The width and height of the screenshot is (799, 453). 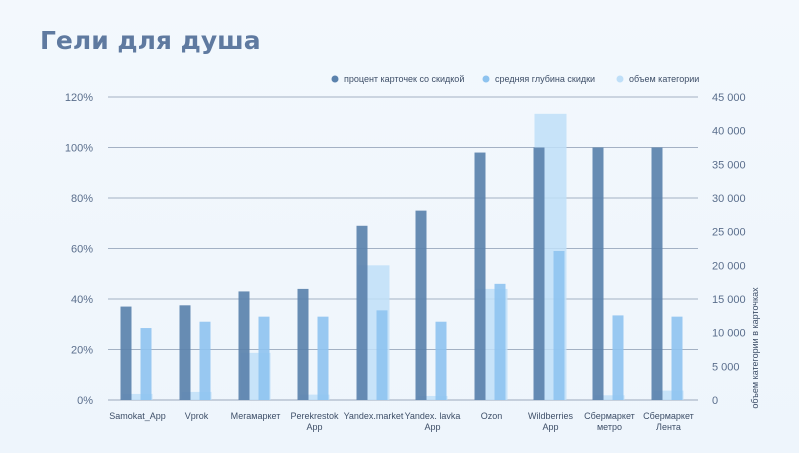 I want to click on y-left-tick-label: 20%, so click(x=82, y=351).